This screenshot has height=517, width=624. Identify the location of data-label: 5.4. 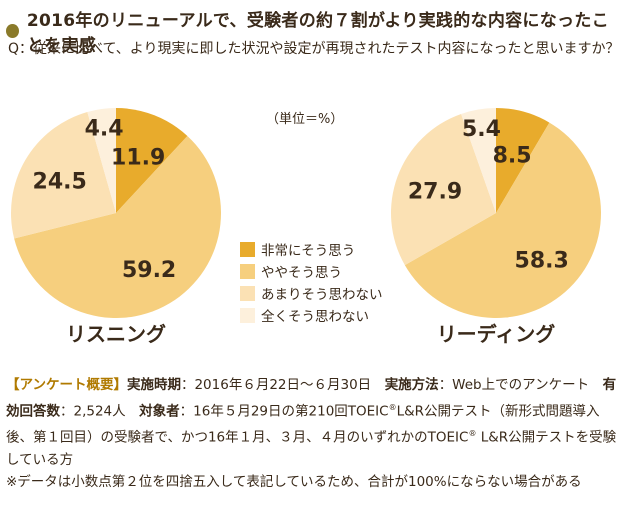
(481, 129).